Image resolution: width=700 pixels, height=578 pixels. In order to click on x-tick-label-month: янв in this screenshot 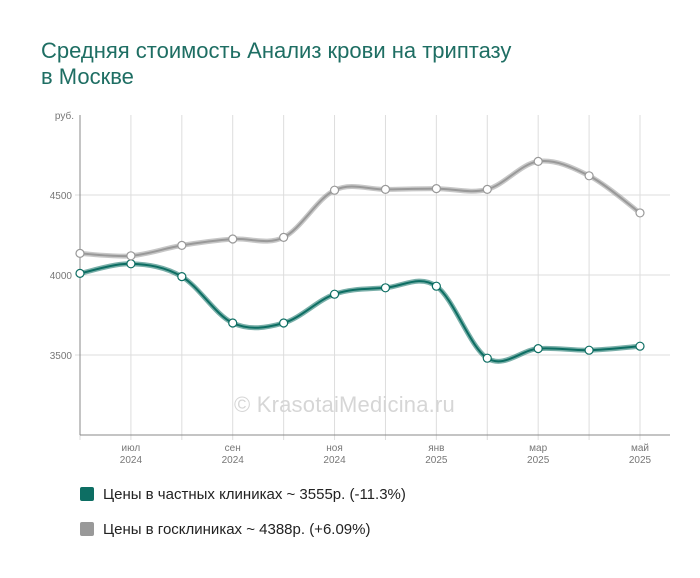, I will do `click(436, 448)`.